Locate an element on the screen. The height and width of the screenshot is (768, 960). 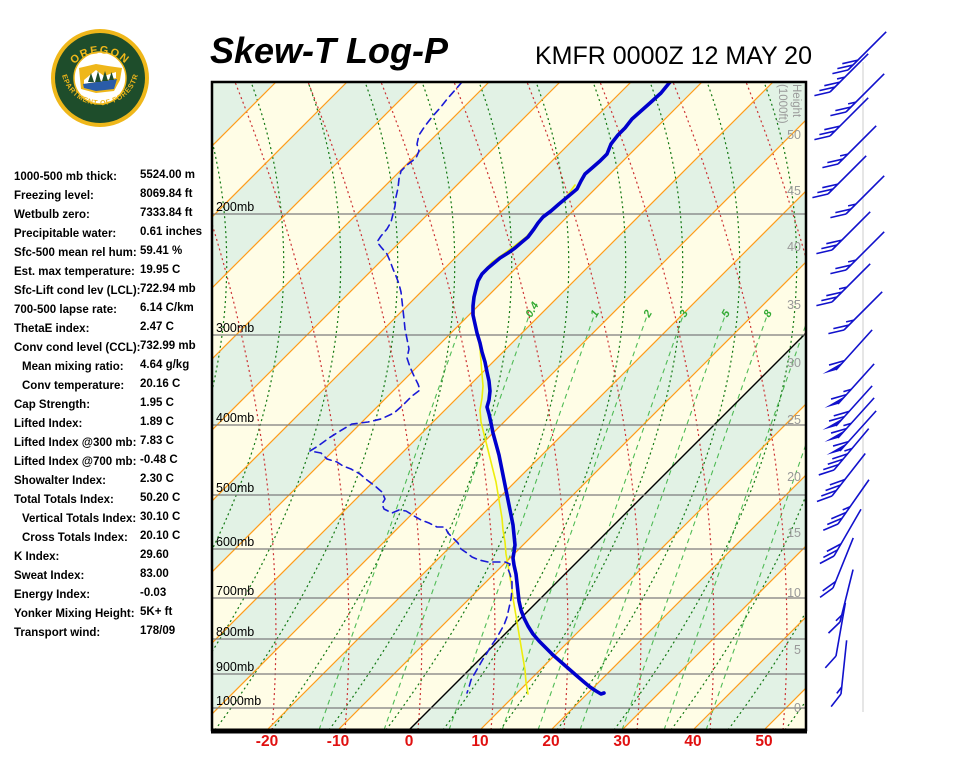
temp-axis-label: 50 is located at coordinates (763, 741).